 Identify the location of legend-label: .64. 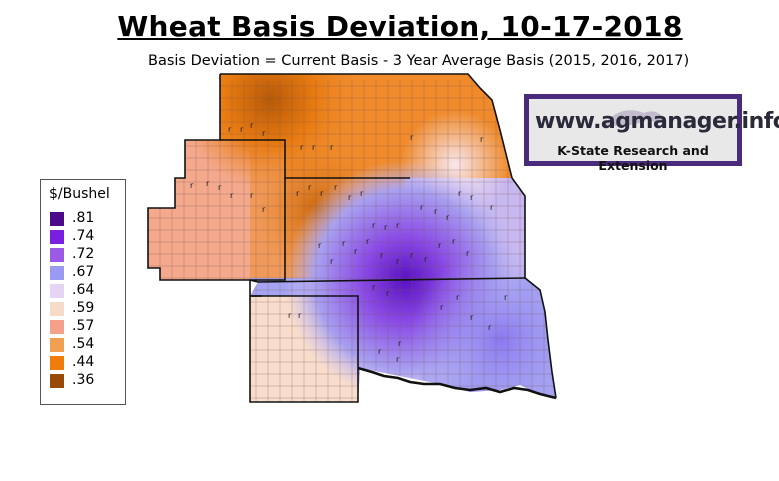
(83, 290).